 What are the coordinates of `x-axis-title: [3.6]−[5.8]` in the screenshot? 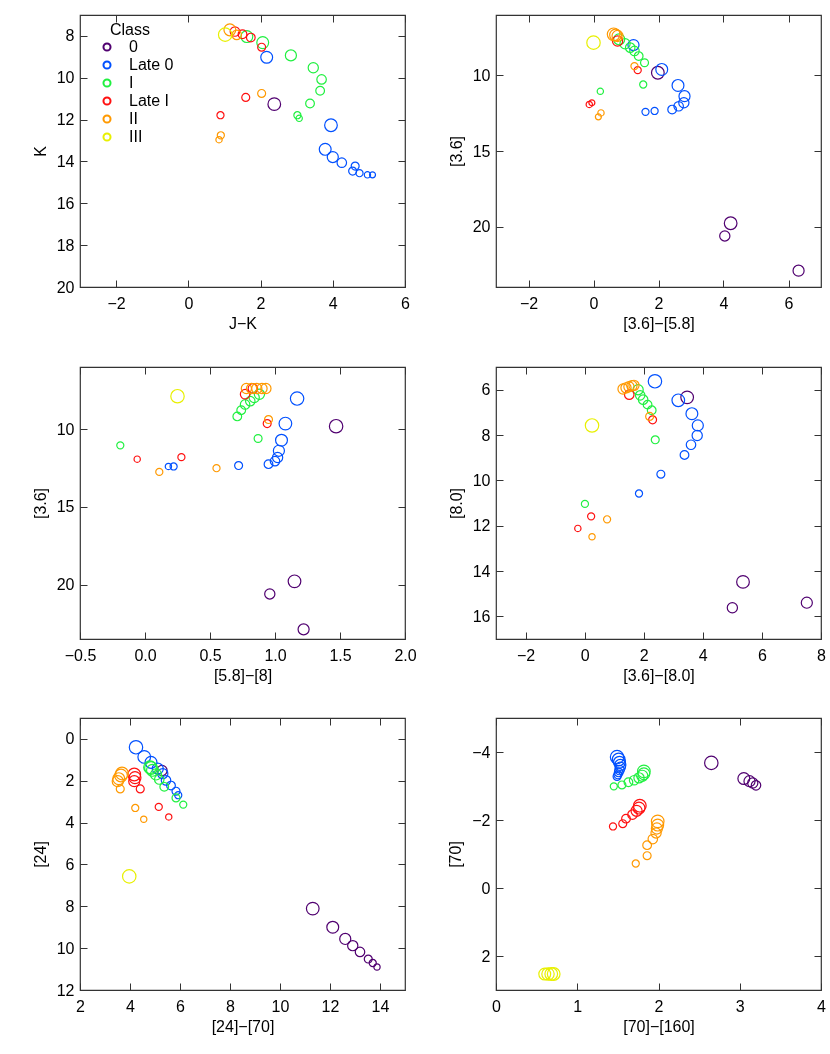 It's located at (658, 323).